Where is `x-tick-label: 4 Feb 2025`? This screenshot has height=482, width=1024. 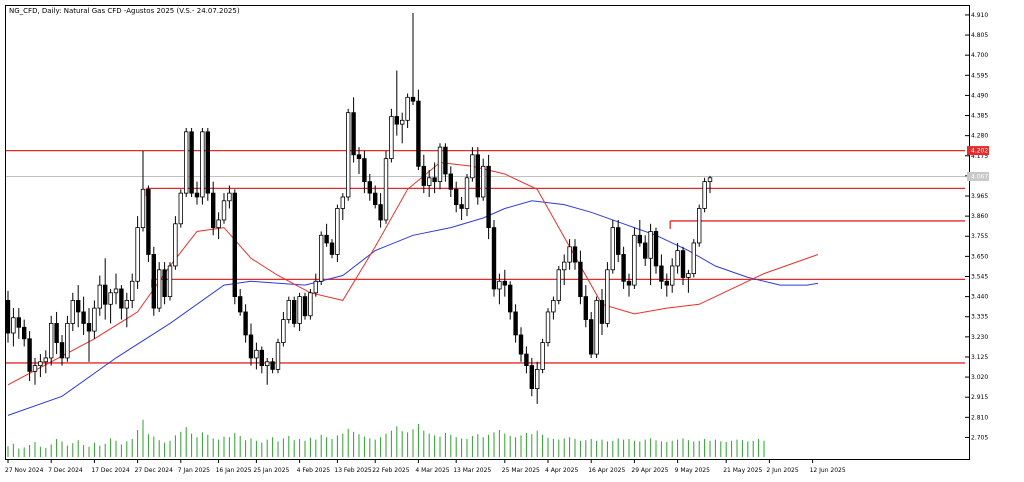 x-tick-label: 4 Feb 2025 is located at coordinates (314, 470).